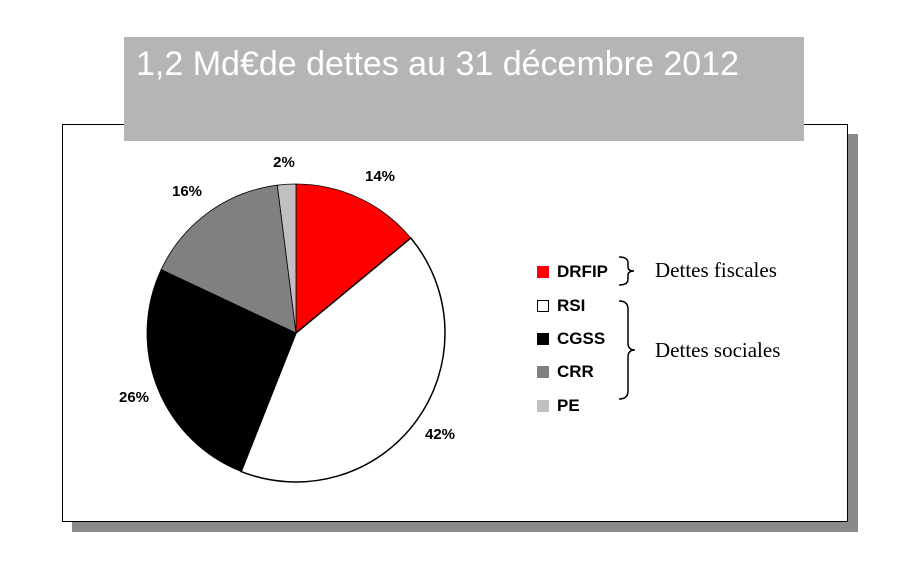 This screenshot has width=920, height=572. I want to click on legend-label-pe: PE, so click(568, 405).